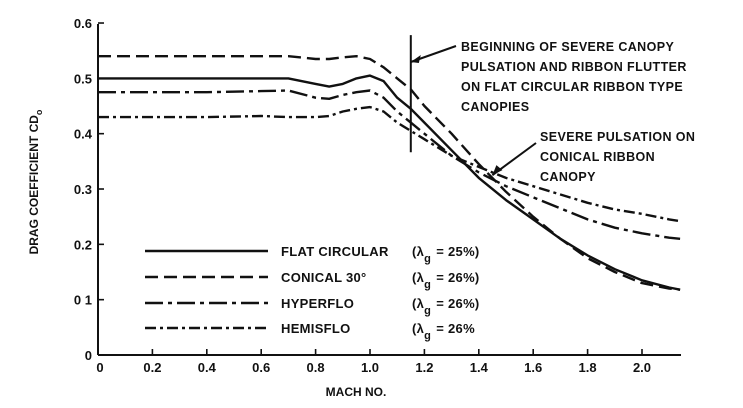 This screenshot has width=743, height=408. I want to click on x-tick-label: 1.4, so click(479, 367).